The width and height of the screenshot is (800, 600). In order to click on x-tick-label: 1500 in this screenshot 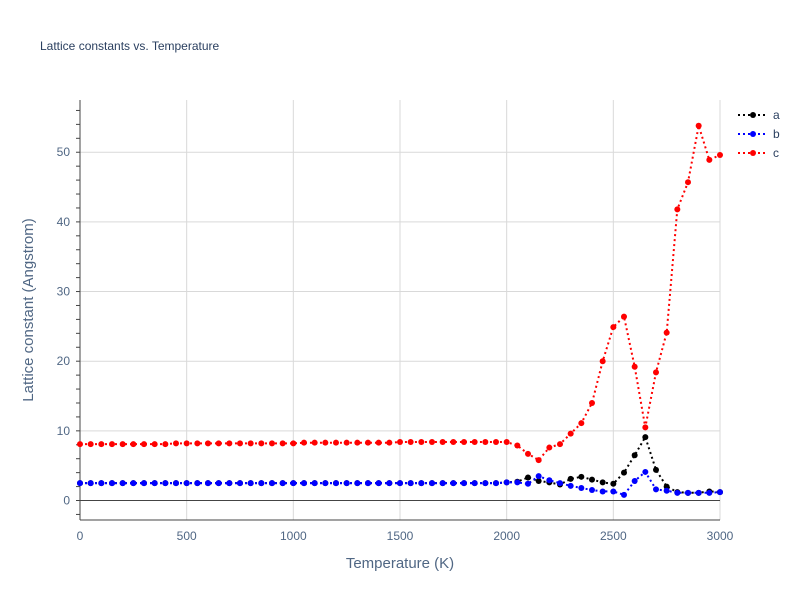, I will do `click(400, 536)`.